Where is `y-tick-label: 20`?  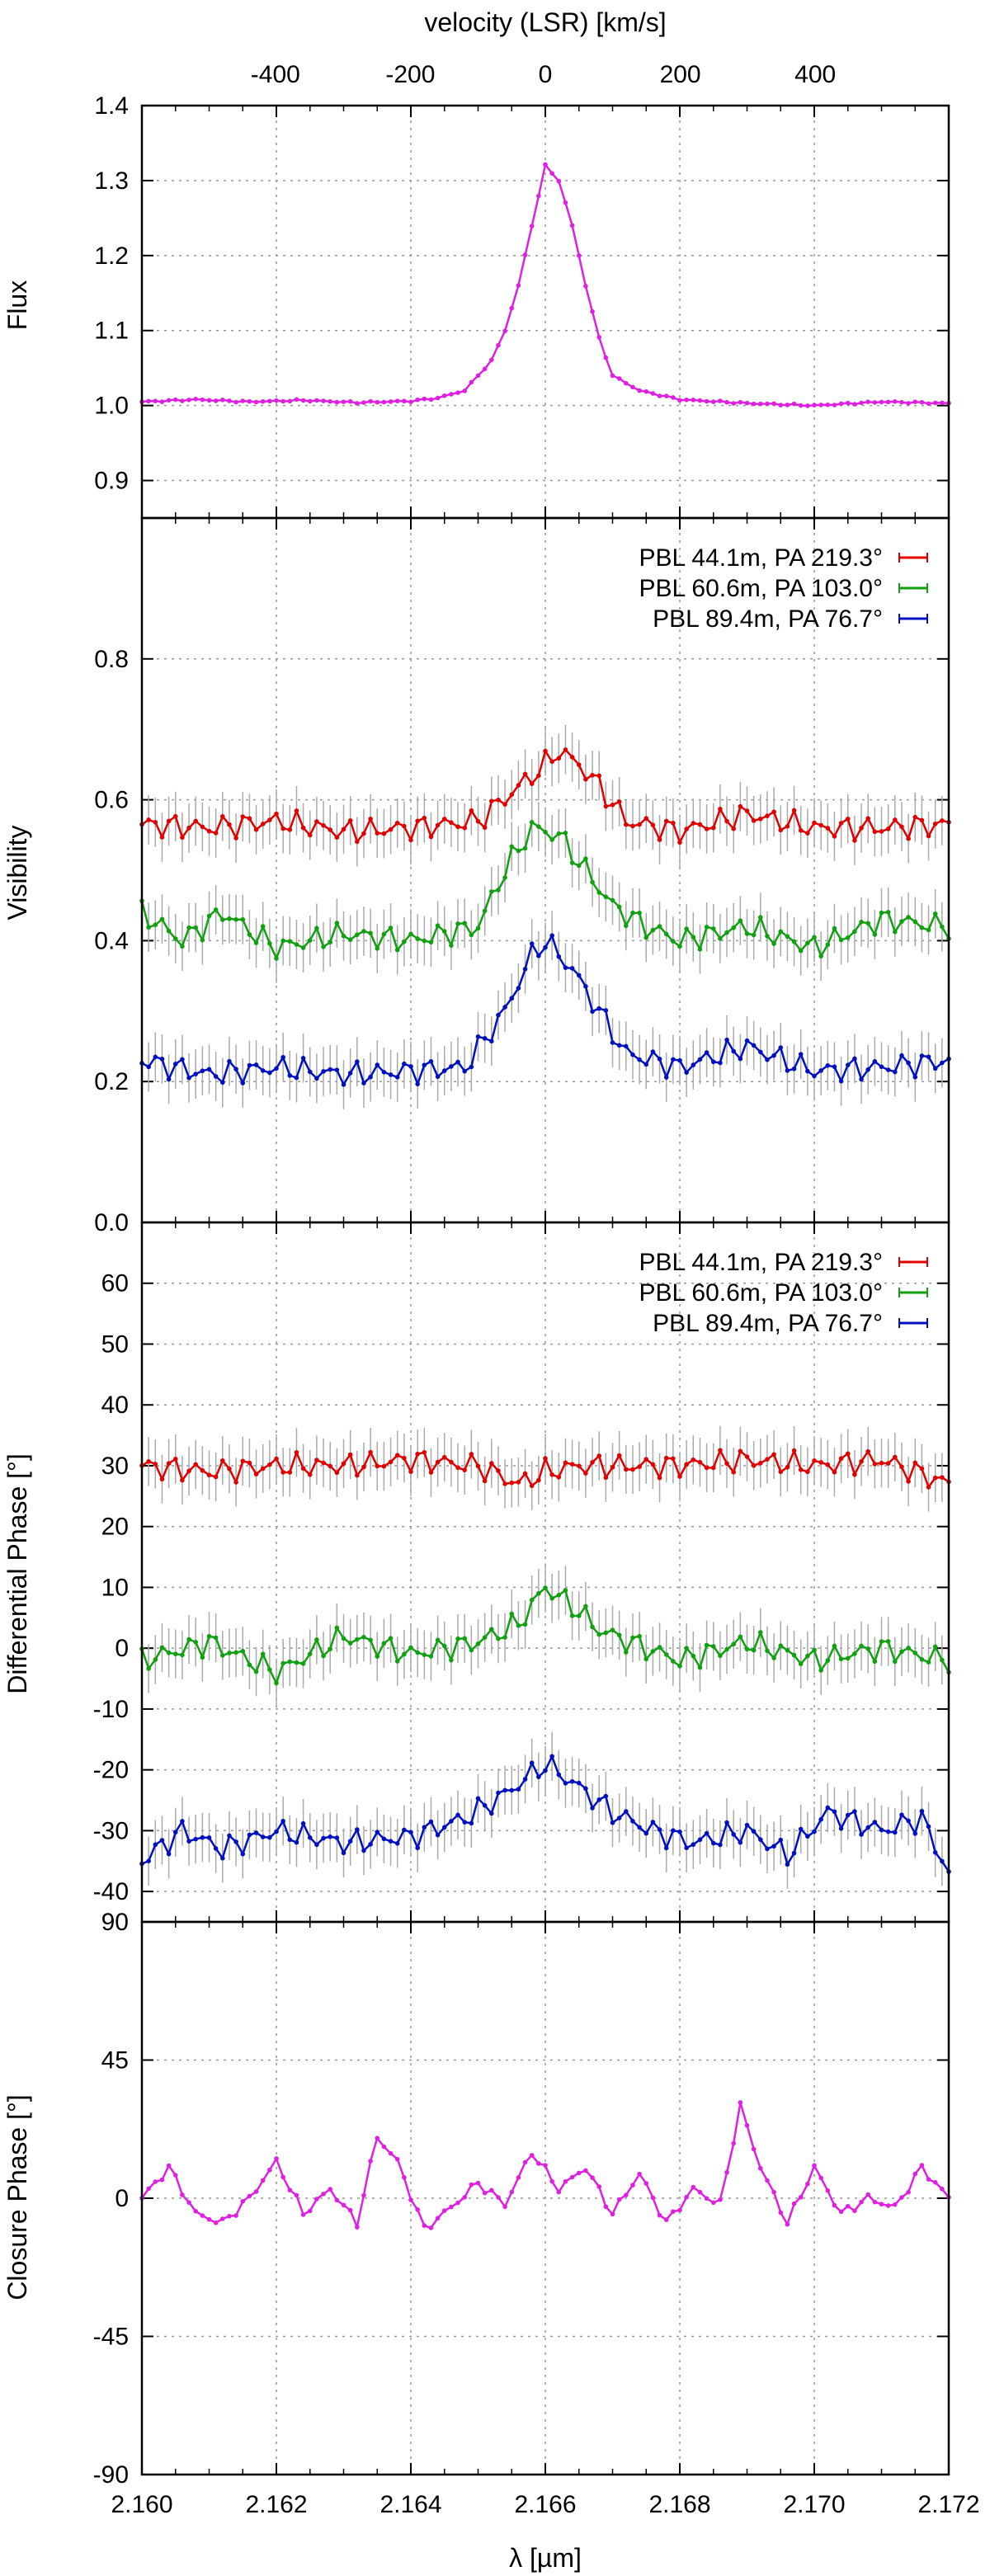
y-tick-label: 20 is located at coordinates (115, 1527).